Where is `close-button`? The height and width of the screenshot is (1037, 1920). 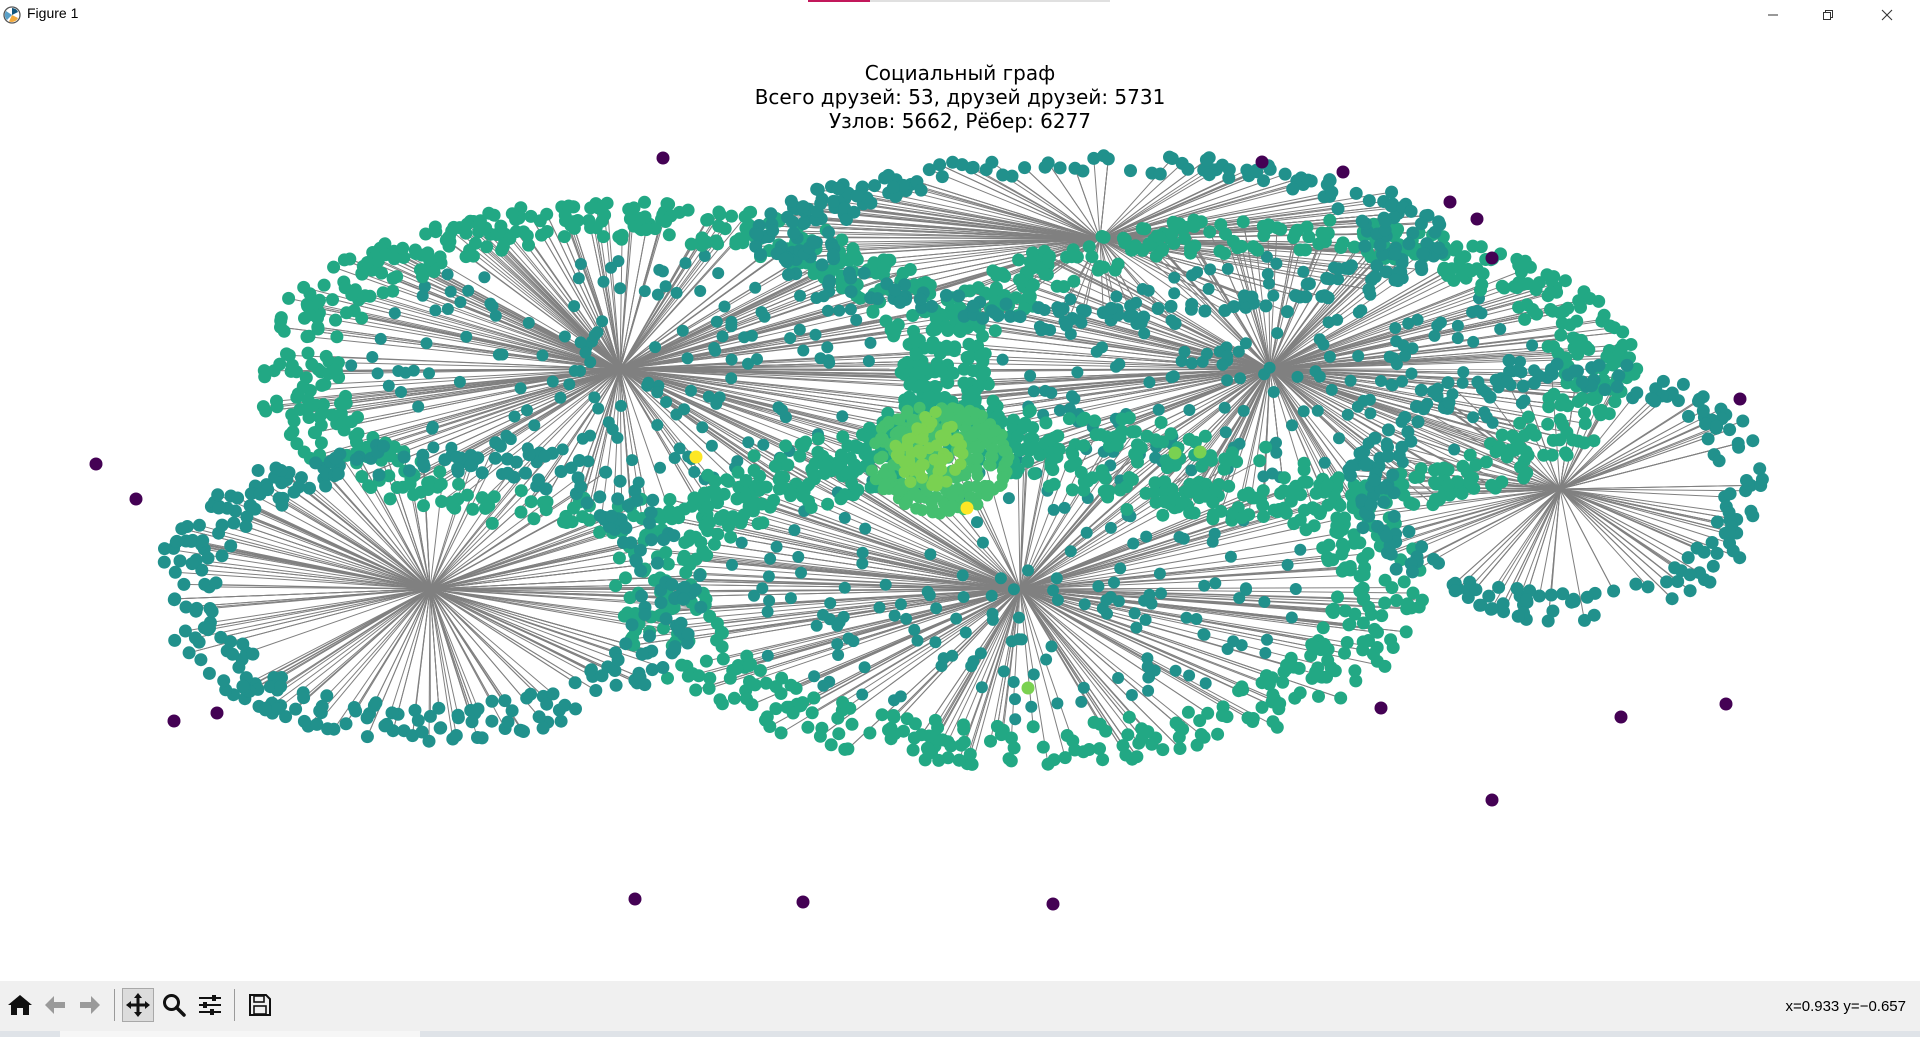 close-button is located at coordinates (1887, 14).